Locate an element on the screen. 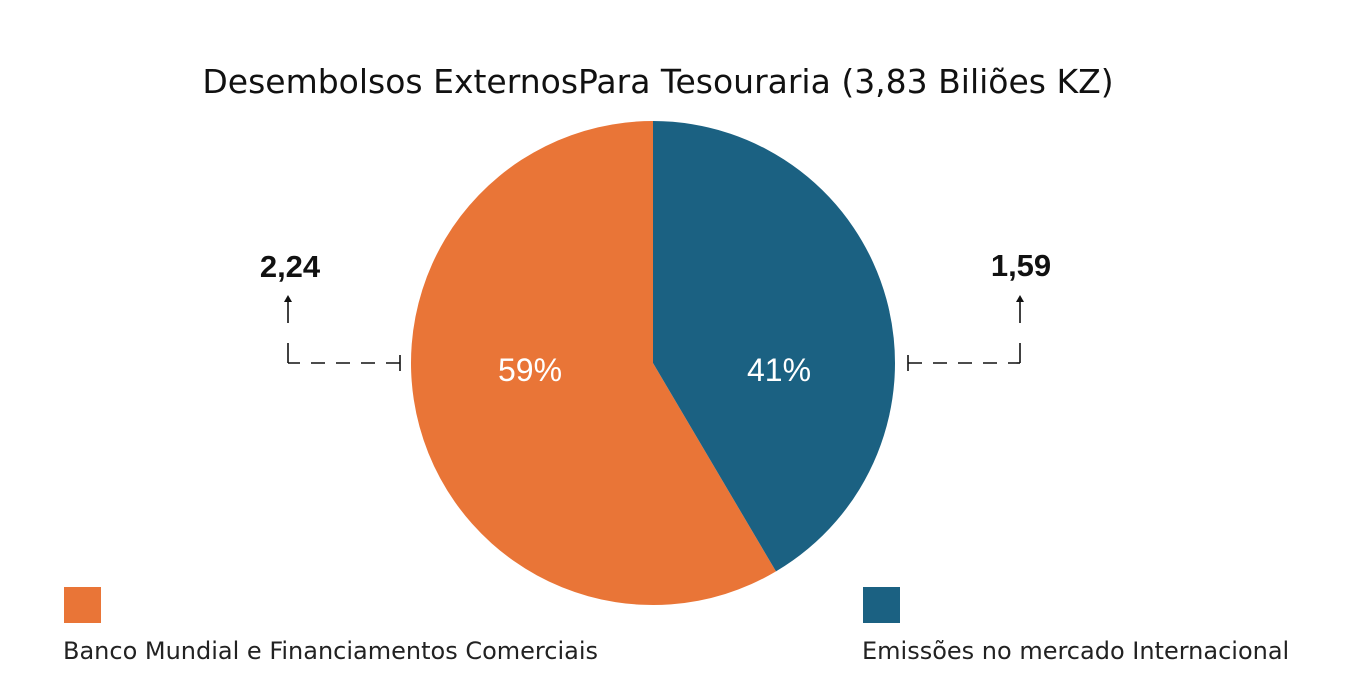  callout-right-arrowhead is located at coordinates (1020, 298).